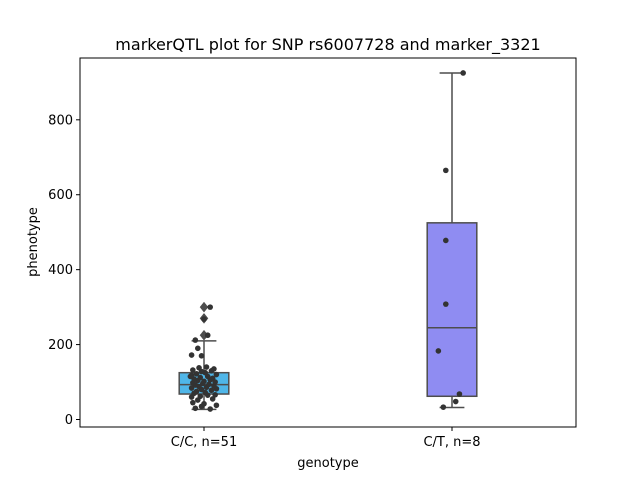  Describe the element at coordinates (327, 463) in the screenshot. I see `x-axis-label: genotype` at that location.